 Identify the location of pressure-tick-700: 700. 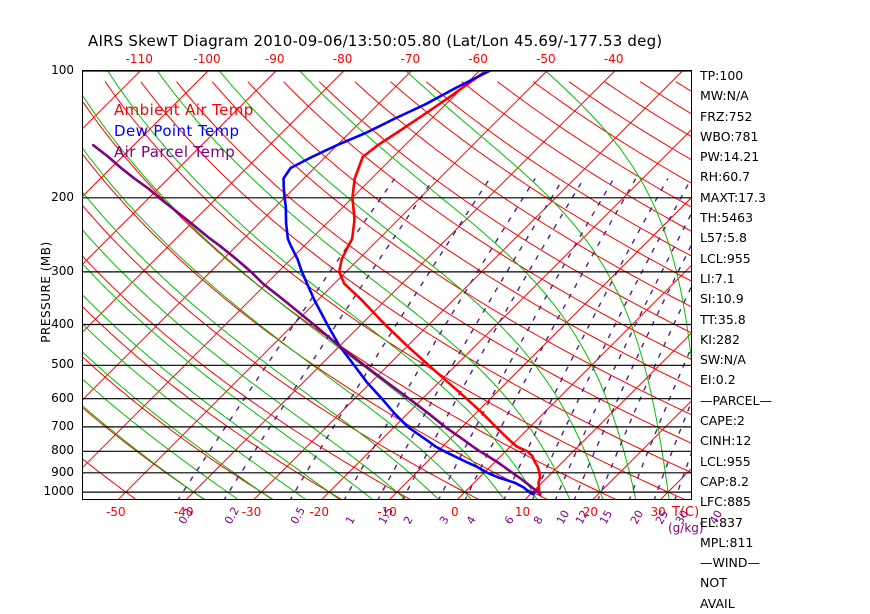
(62, 425).